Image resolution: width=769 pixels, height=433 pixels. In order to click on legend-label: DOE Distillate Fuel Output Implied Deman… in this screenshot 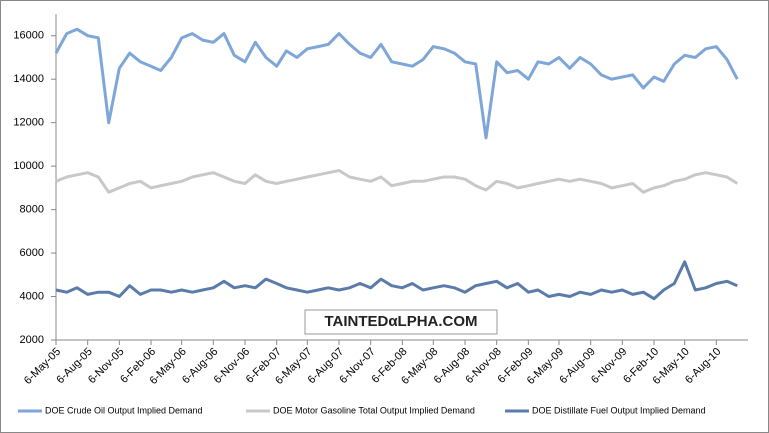, I will do `click(619, 410)`.